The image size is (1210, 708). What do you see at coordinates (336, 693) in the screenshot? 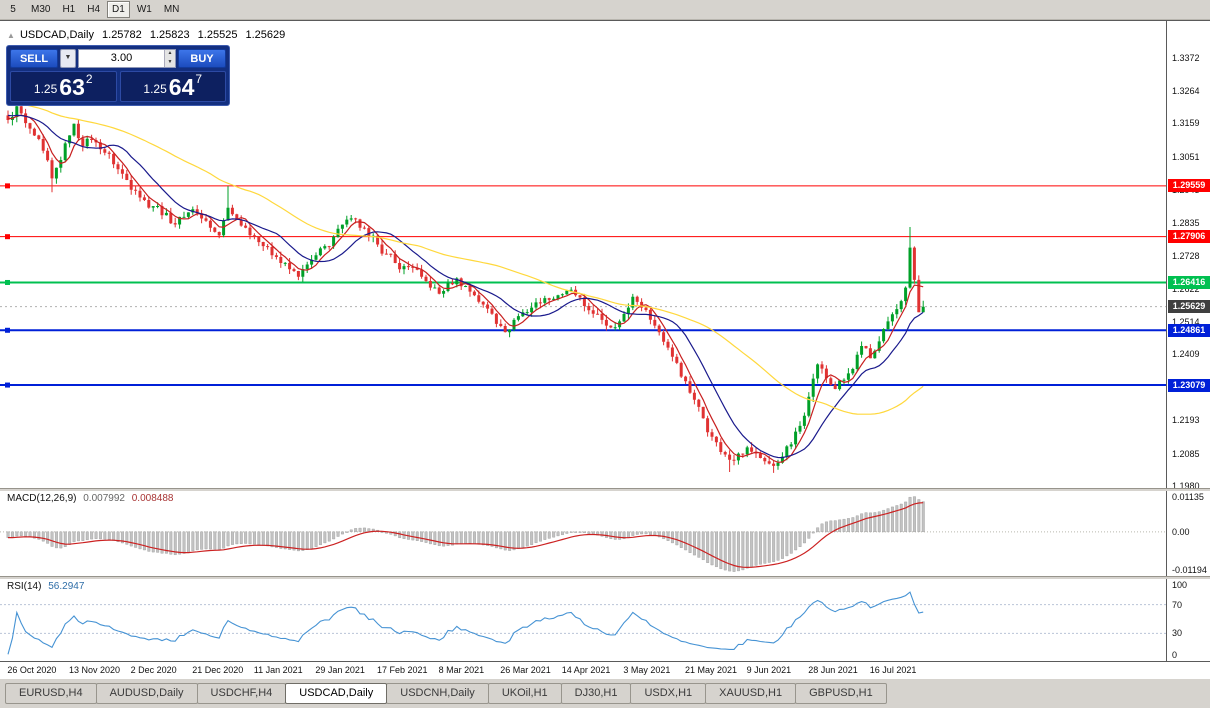
I see `chart-tab-usdcad-daily: USDCAD,Daily` at bounding box center [336, 693].